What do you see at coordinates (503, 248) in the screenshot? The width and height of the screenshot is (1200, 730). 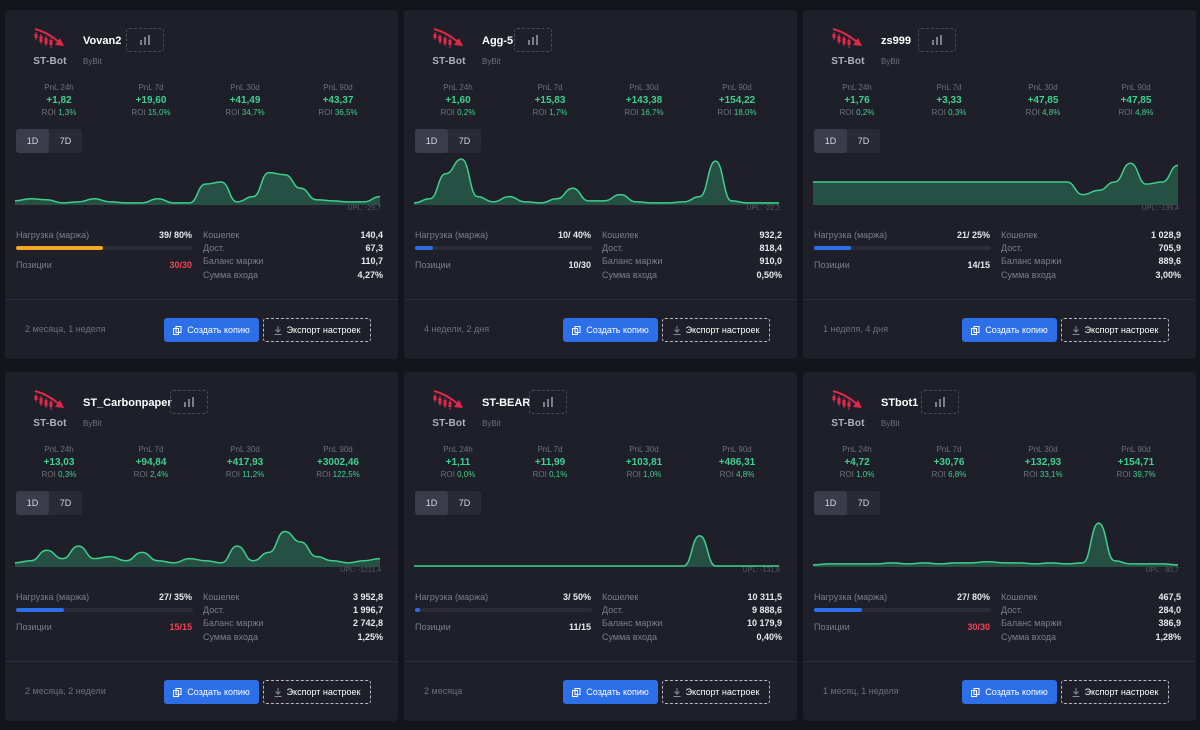 I see `load-progress-bar` at bounding box center [503, 248].